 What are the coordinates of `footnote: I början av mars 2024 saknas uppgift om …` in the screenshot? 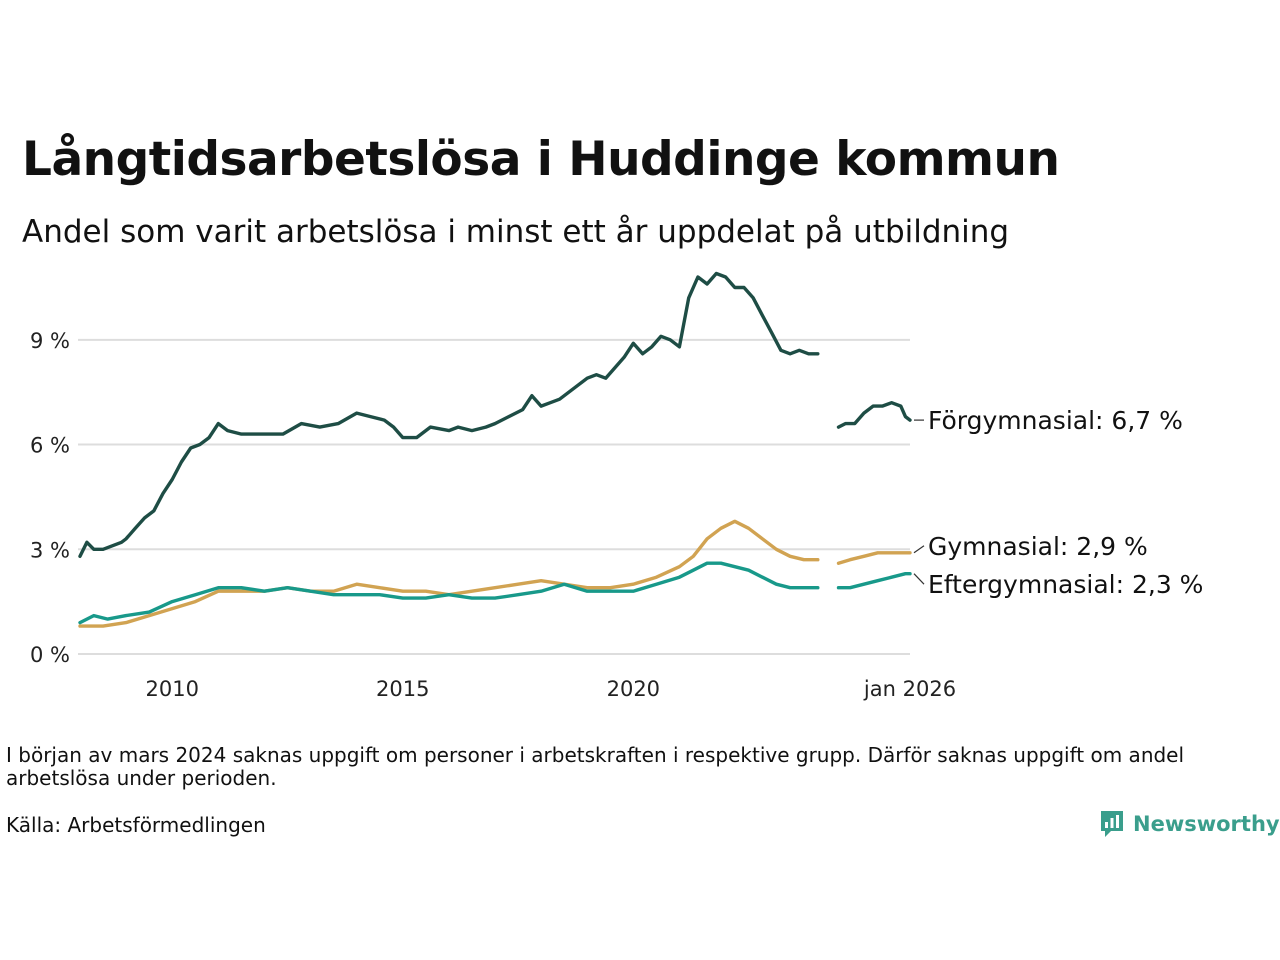 It's located at (595, 766).